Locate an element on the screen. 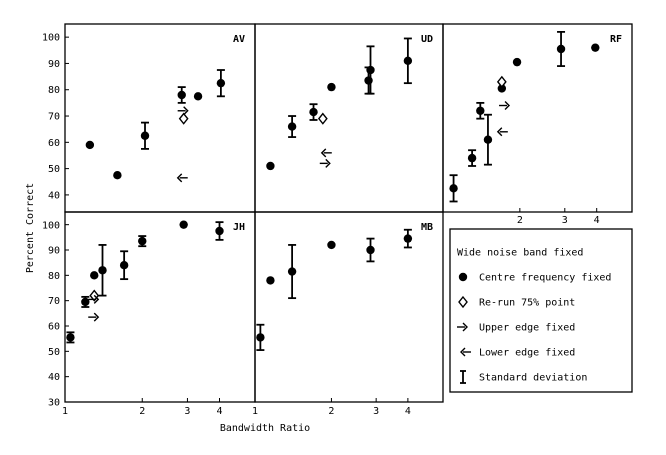  y-tick-label-bottom: 80 is located at coordinates (54, 276).